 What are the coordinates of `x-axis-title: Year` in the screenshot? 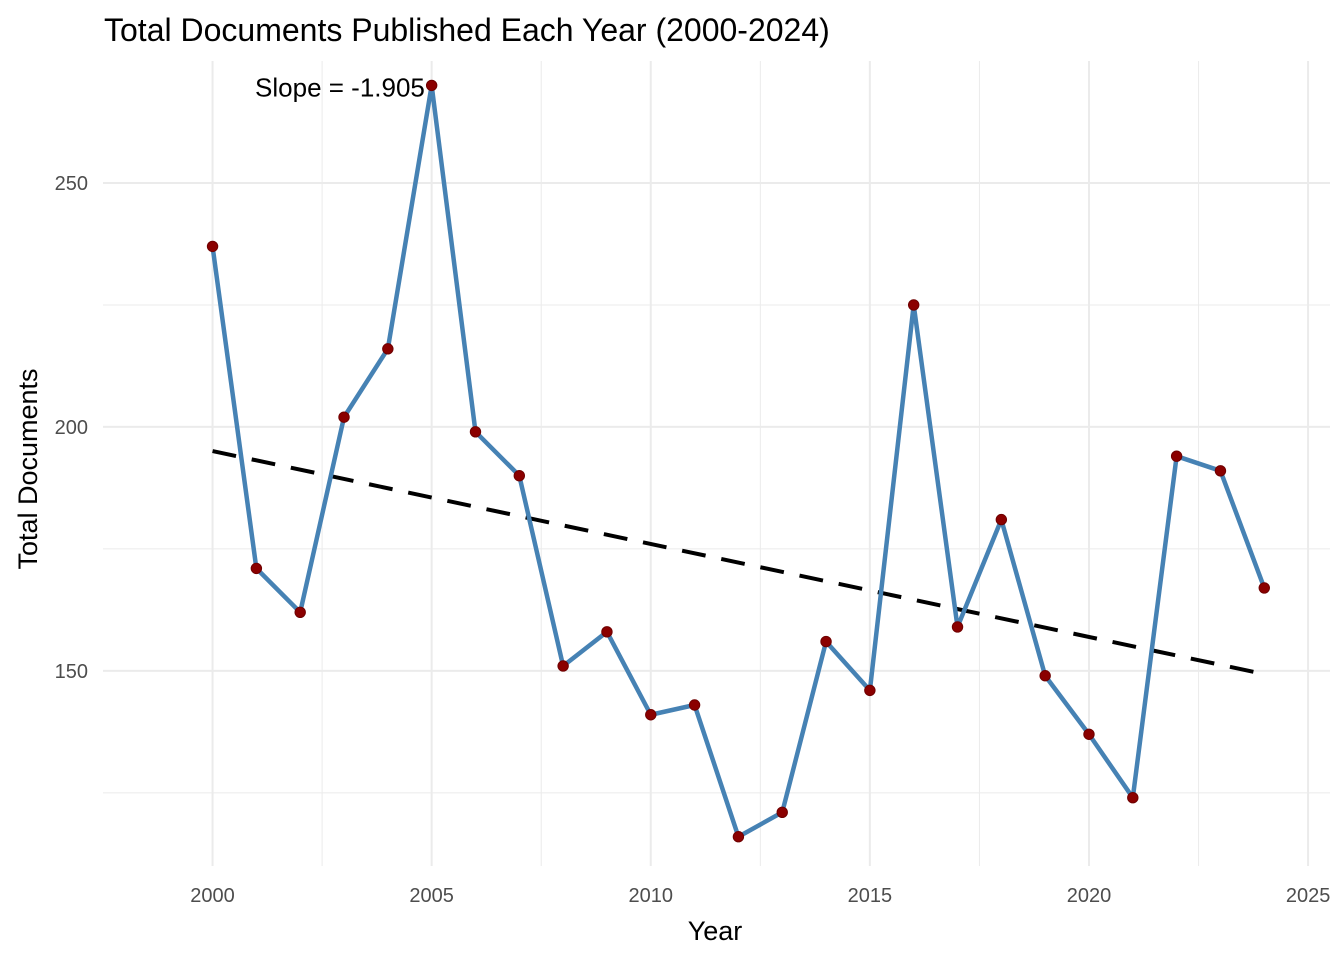 It's located at (715, 931).